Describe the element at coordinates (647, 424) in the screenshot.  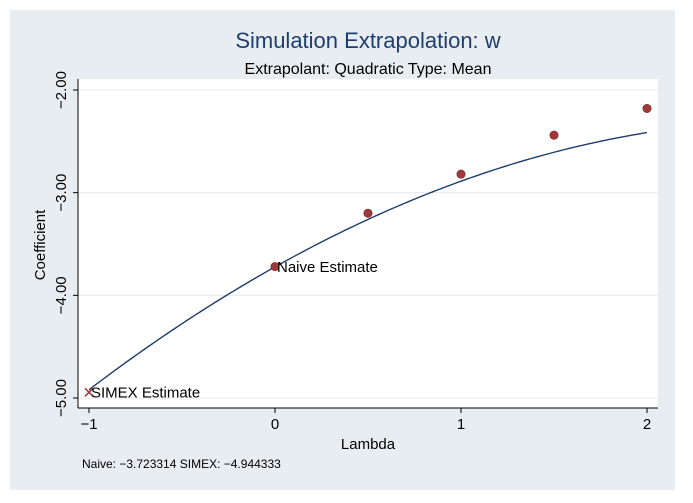
I see `x-tick-label-3: 2` at that location.